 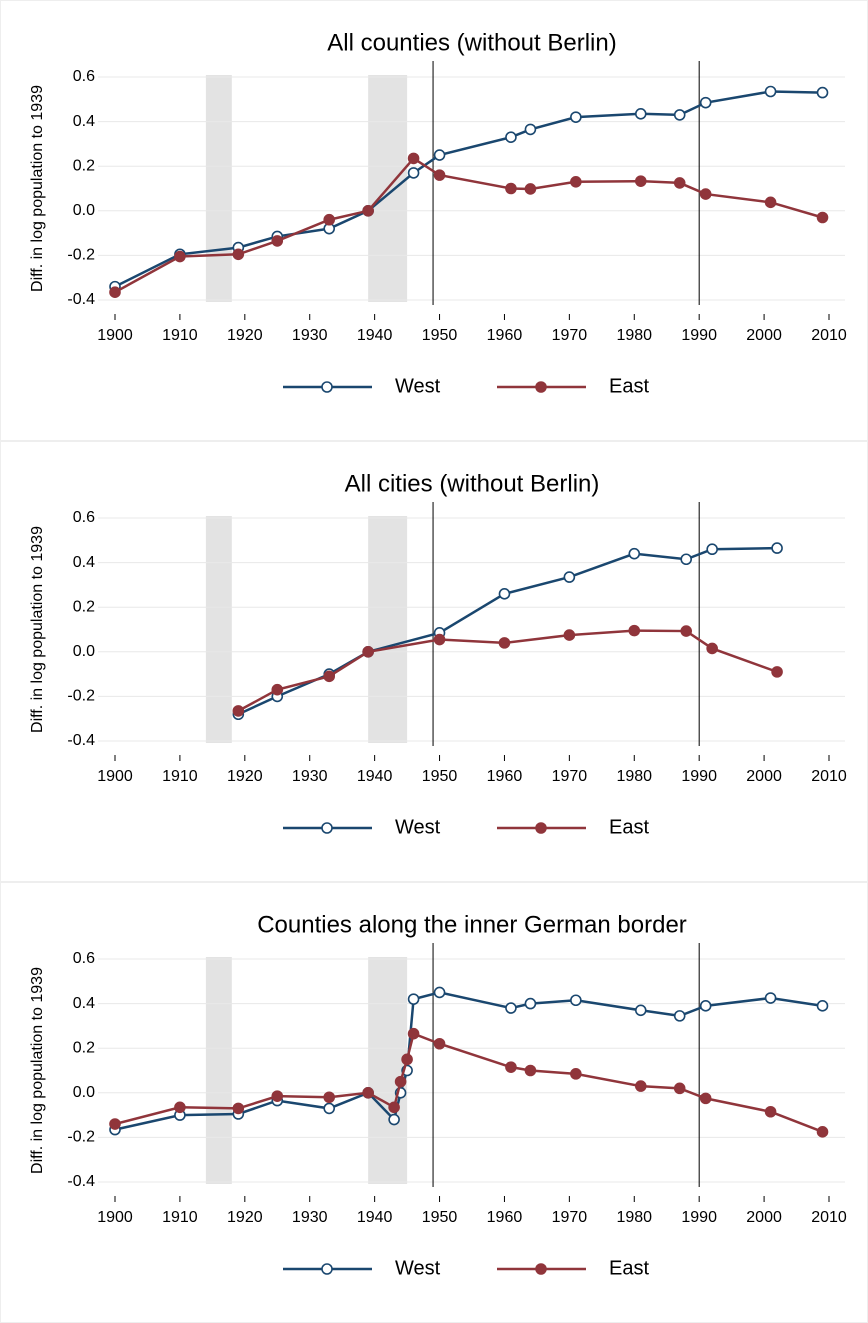 I want to click on y-tick-label: 0.6, so click(x=84, y=517).